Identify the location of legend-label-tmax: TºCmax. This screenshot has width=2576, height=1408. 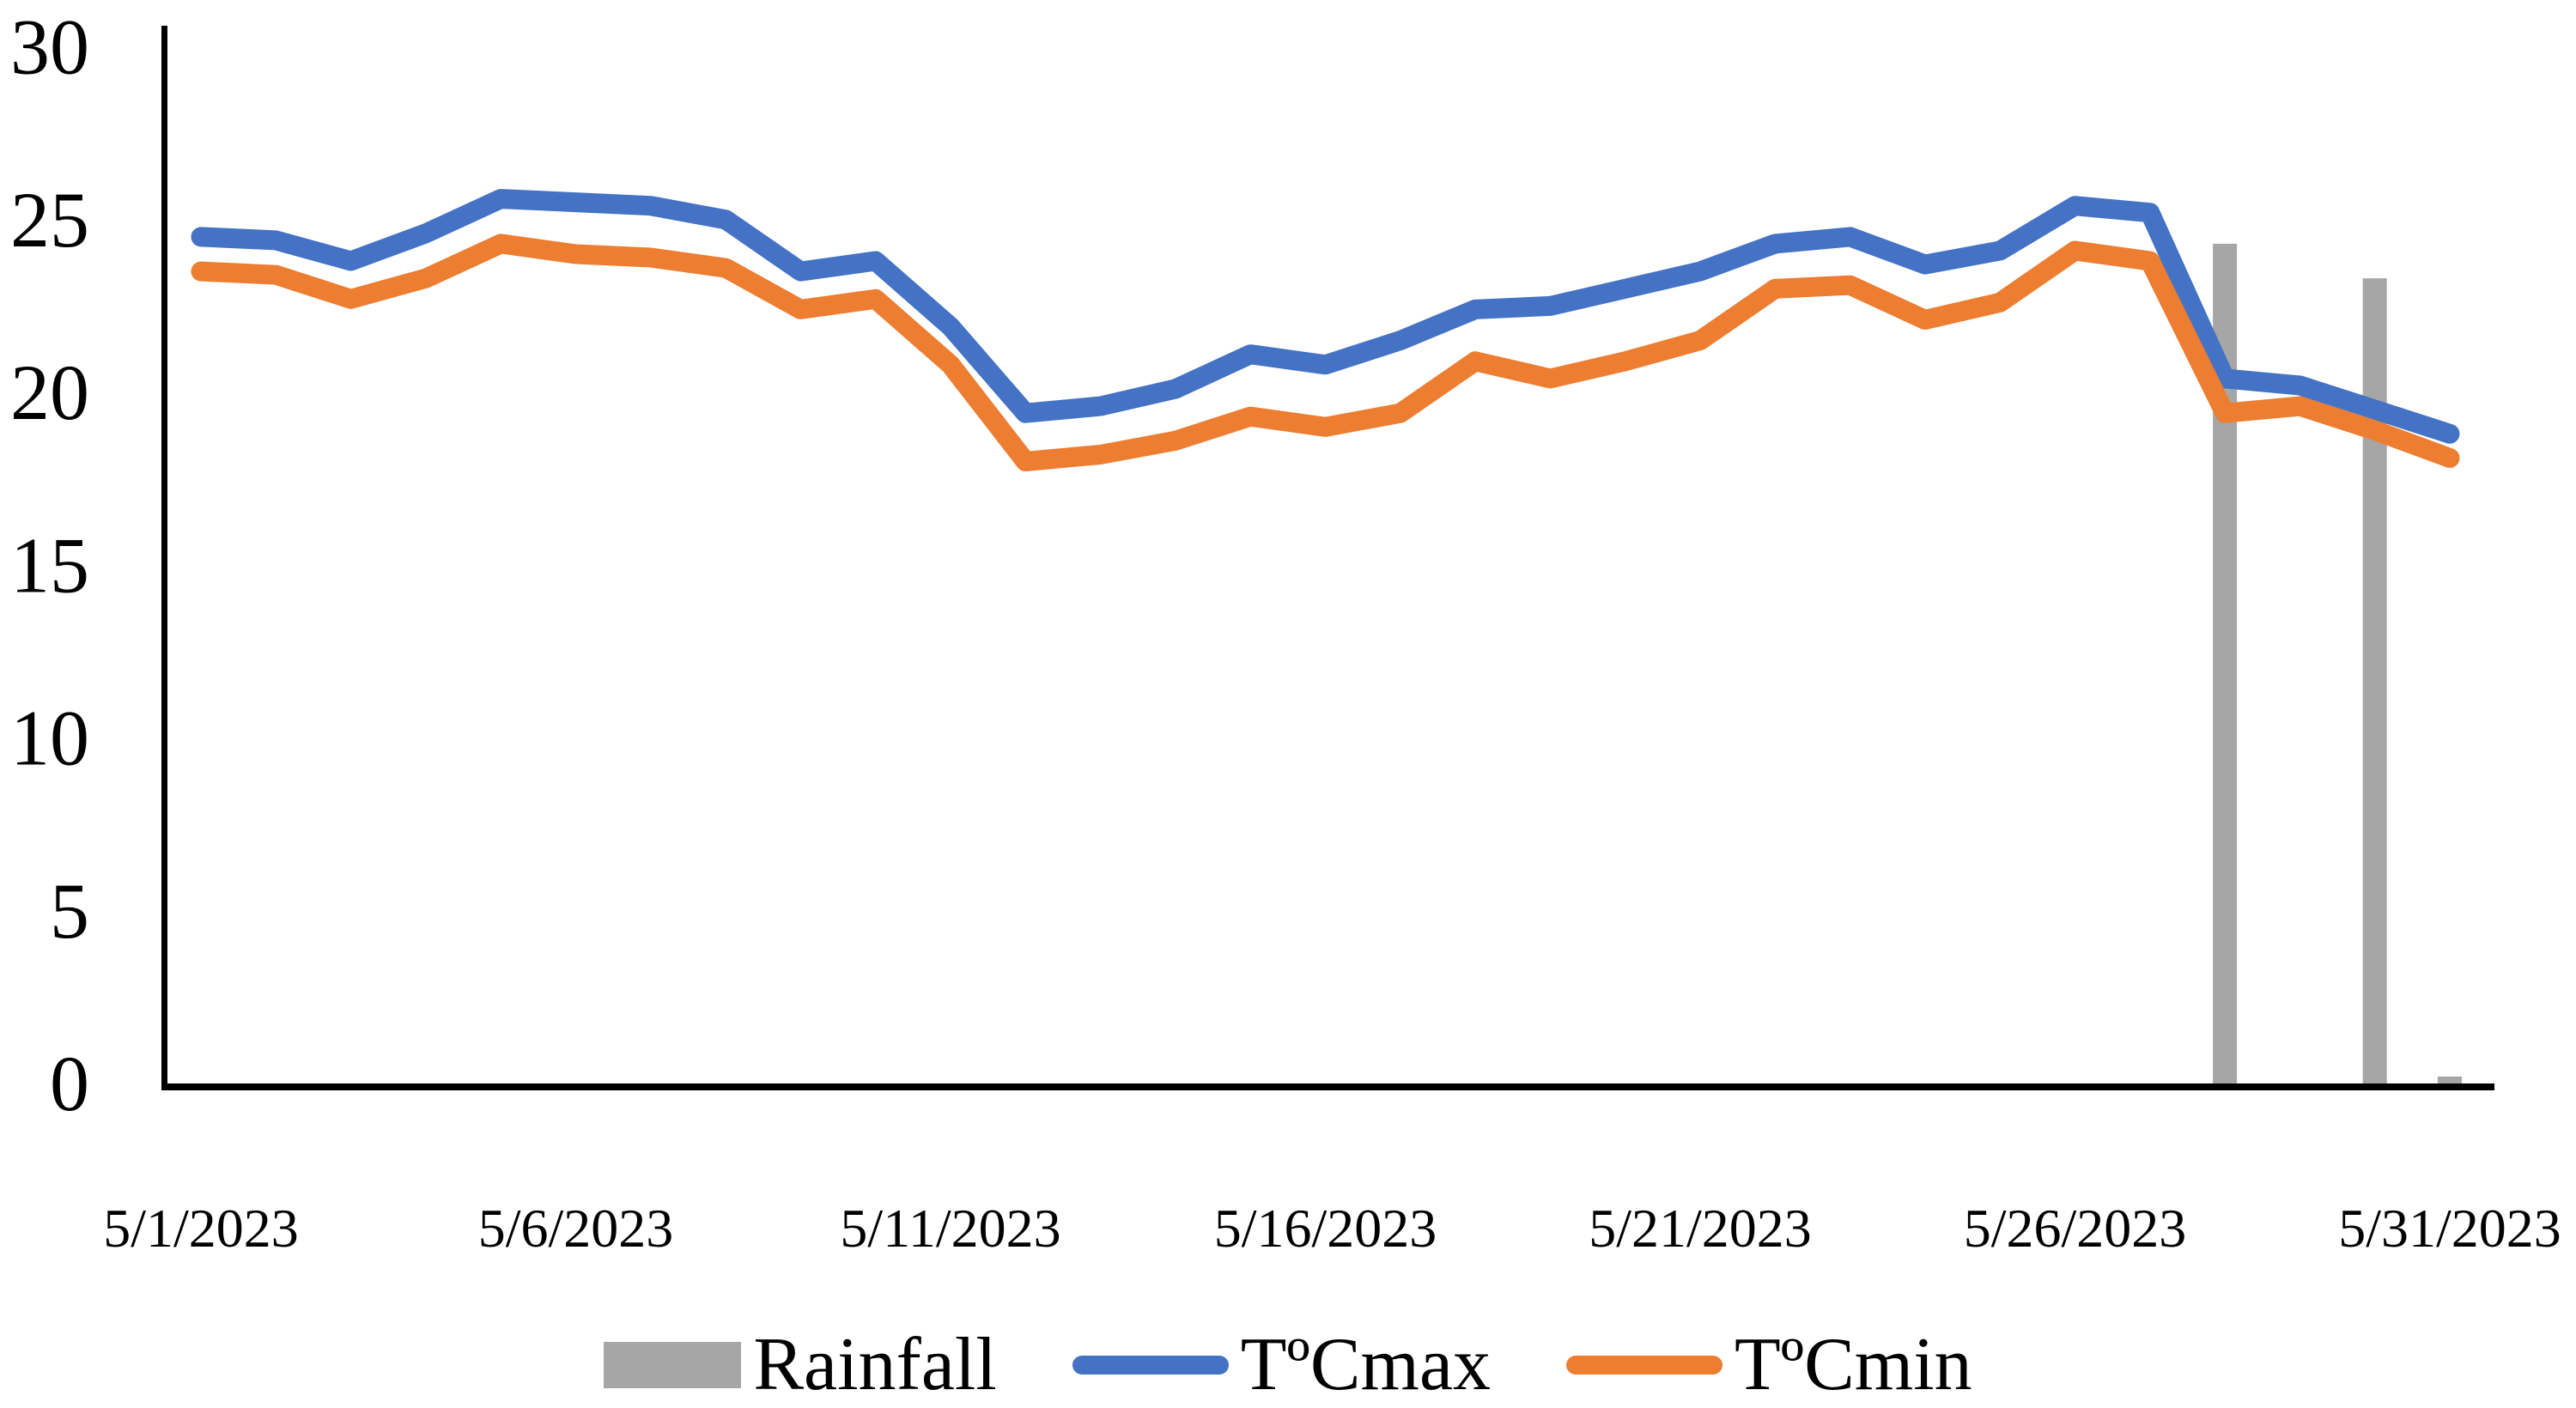
(1366, 1364).